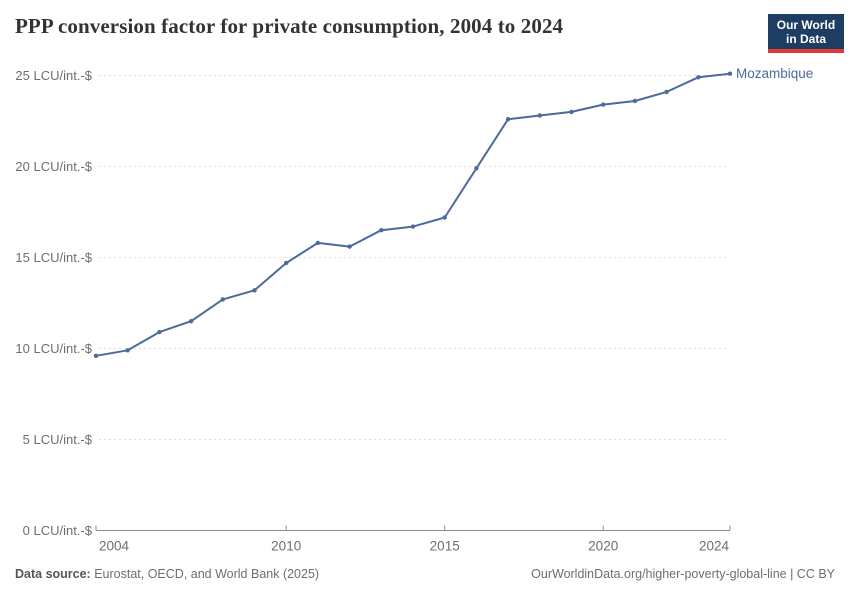 The height and width of the screenshot is (600, 850). I want to click on y-axis-tick-label: 0 LCU/int.-$, so click(58, 530).